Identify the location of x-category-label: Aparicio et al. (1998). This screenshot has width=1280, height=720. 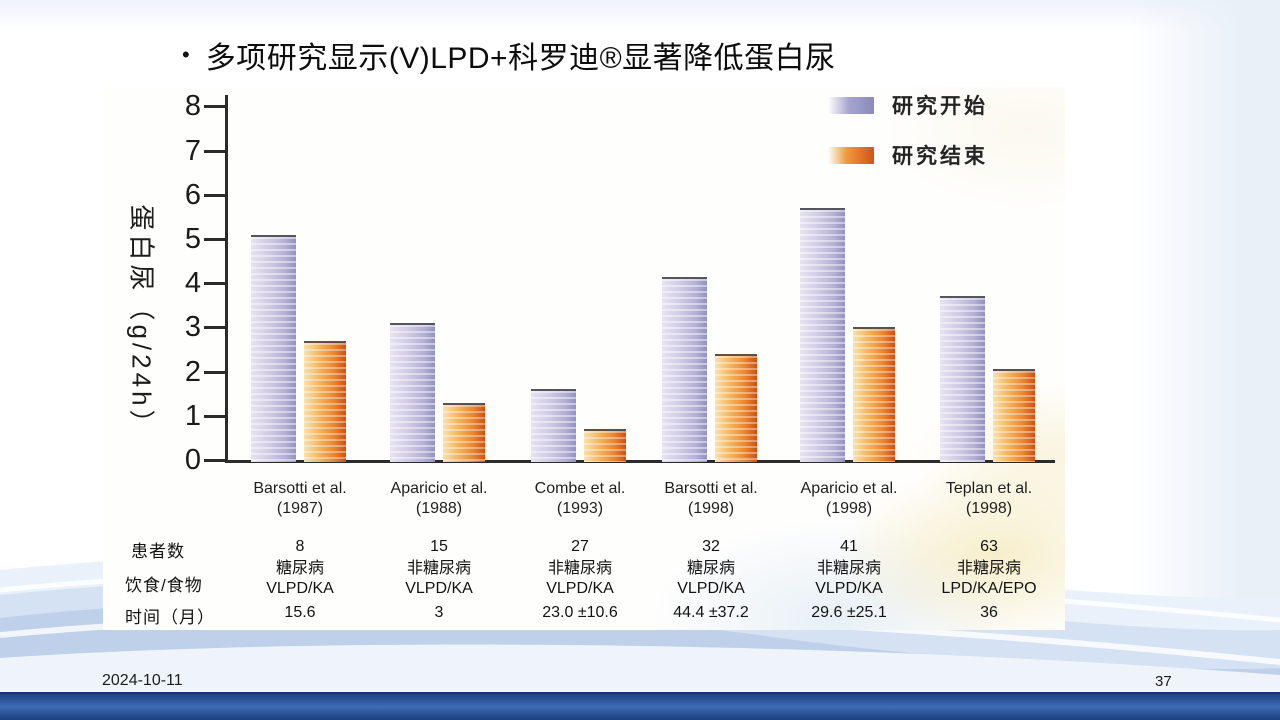
(849, 498).